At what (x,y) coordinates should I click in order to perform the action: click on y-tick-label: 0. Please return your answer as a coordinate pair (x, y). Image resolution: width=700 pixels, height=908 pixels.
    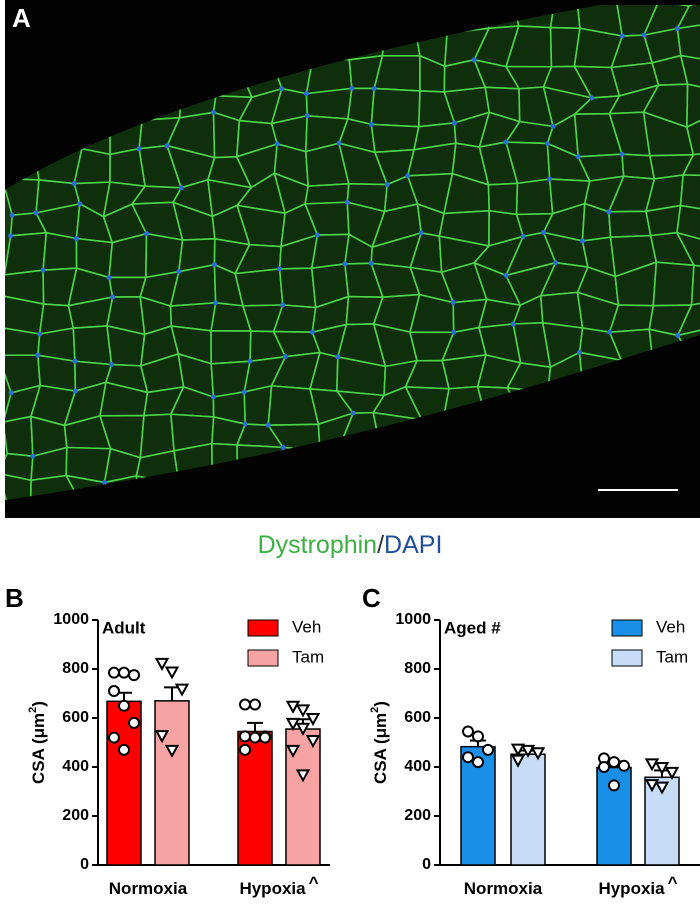
    Looking at the image, I should click on (426, 864).